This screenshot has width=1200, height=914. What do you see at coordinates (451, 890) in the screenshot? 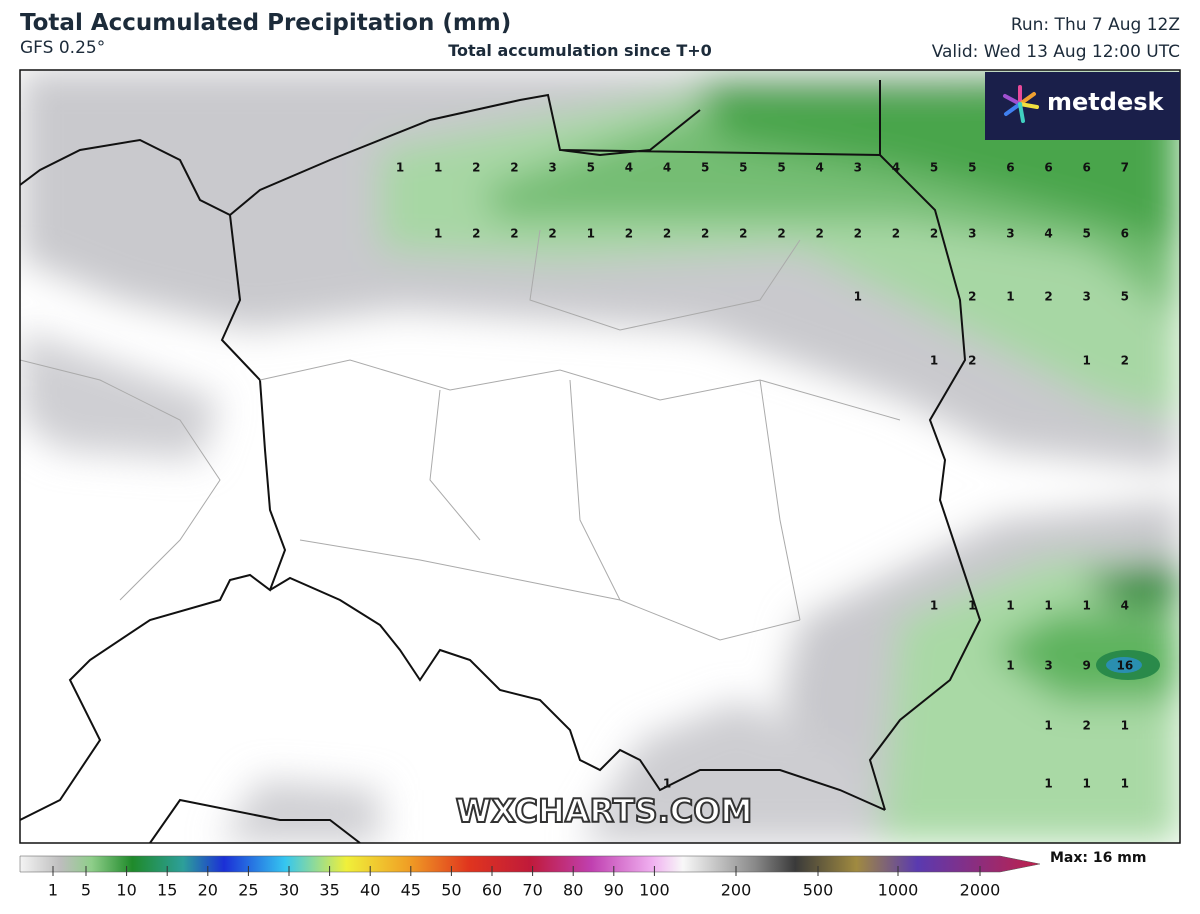
I see `colorbar-tick-label: 50` at bounding box center [451, 890].